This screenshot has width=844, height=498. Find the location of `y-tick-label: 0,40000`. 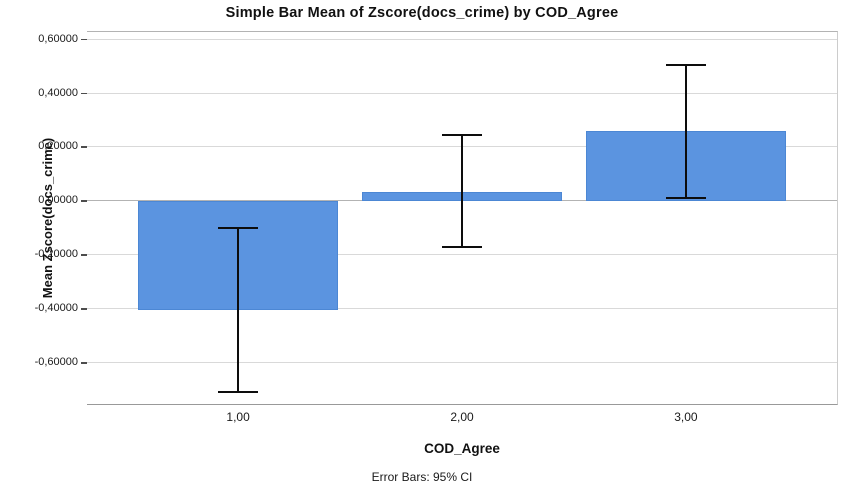

y-tick-label: 0,40000 is located at coordinates (58, 92).